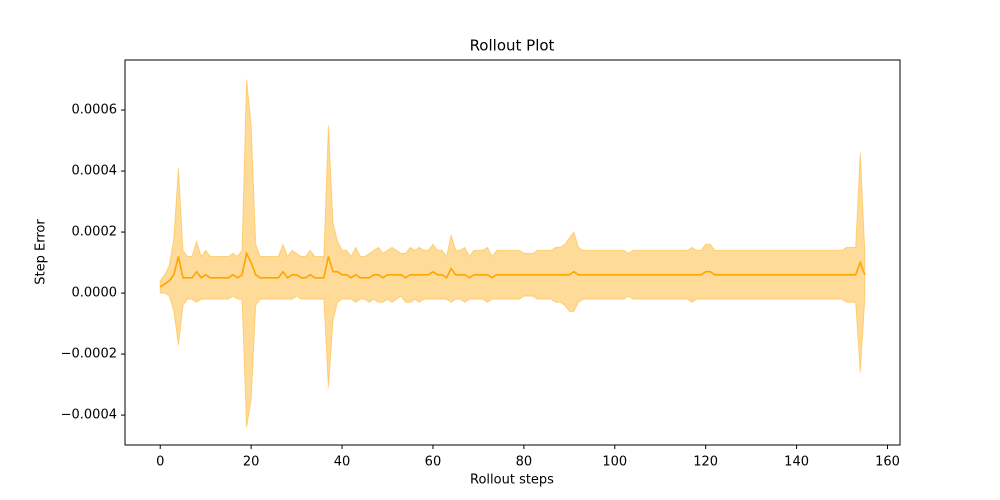  I want to click on x-tick-label: 120, so click(705, 462).